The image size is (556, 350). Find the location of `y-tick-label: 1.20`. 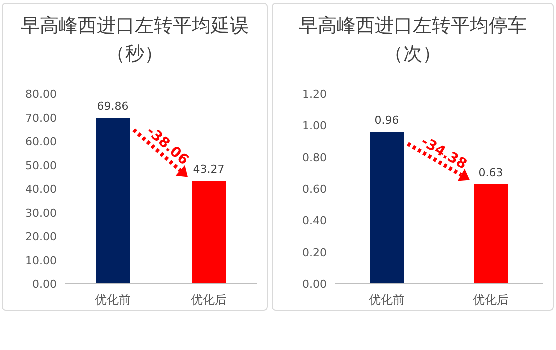

y-tick-label: 1.20 is located at coordinates (314, 94).